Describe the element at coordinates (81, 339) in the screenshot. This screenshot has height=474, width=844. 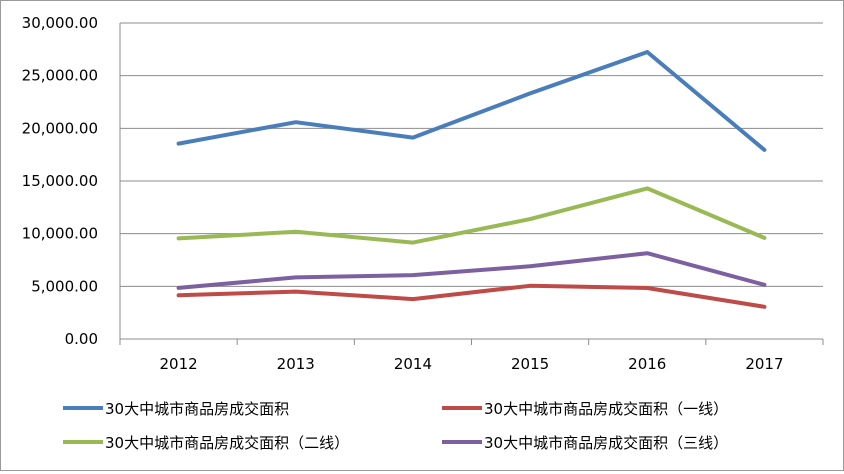
I see `y-tick-label: 0.00` at that location.